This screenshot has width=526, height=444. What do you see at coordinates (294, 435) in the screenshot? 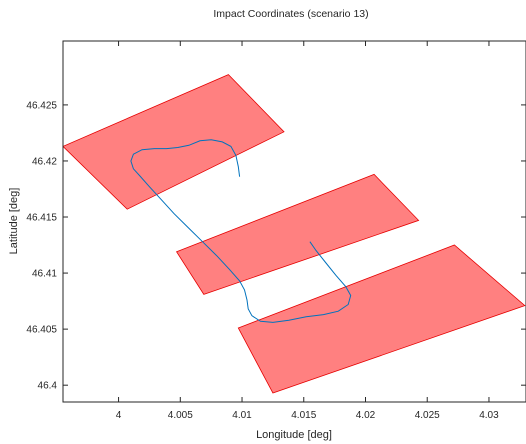
I see `x-axis-label: Longitude [deg]` at bounding box center [294, 435].